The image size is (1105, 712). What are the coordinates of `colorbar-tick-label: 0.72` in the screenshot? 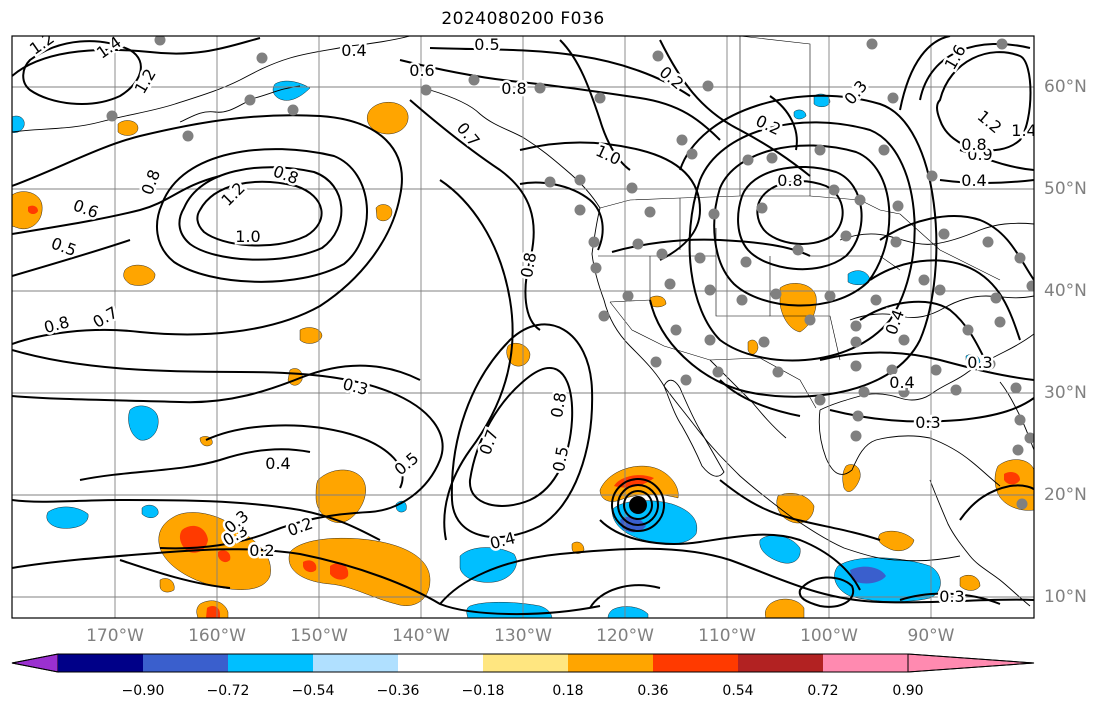 It's located at (823, 691).